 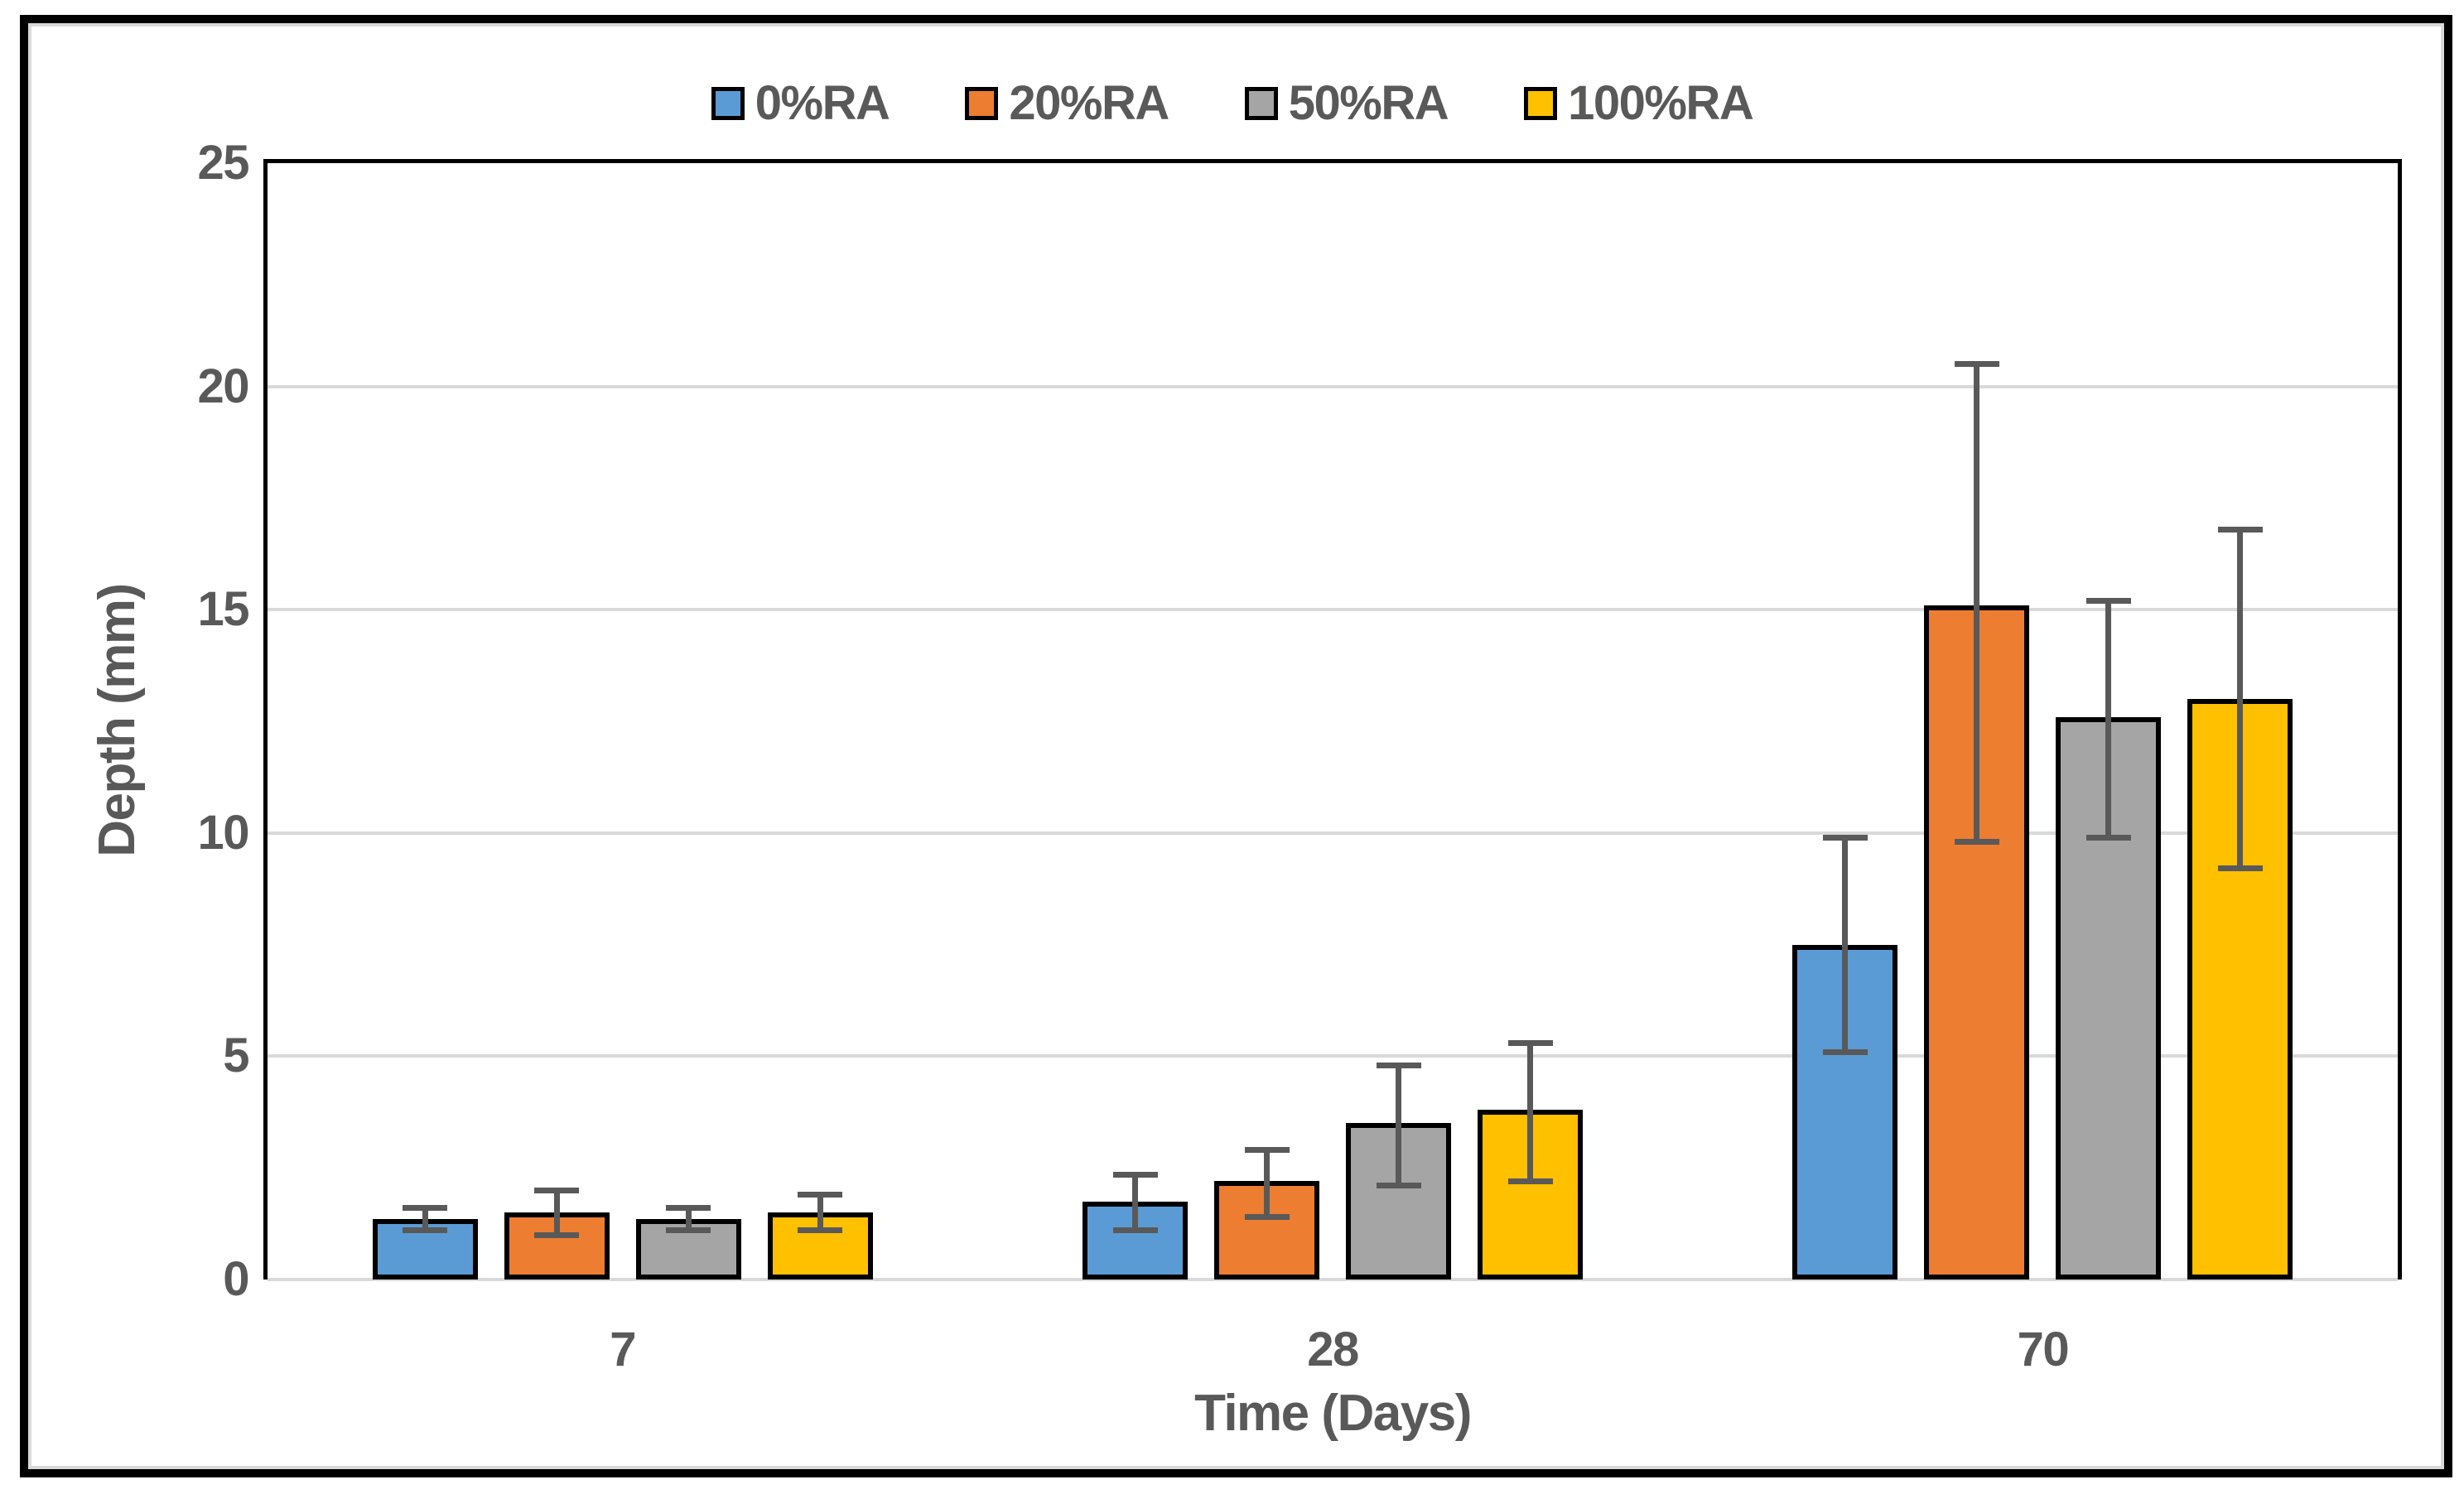 What do you see at coordinates (822, 103) in the screenshot?
I see `legend-label: 0%RA` at bounding box center [822, 103].